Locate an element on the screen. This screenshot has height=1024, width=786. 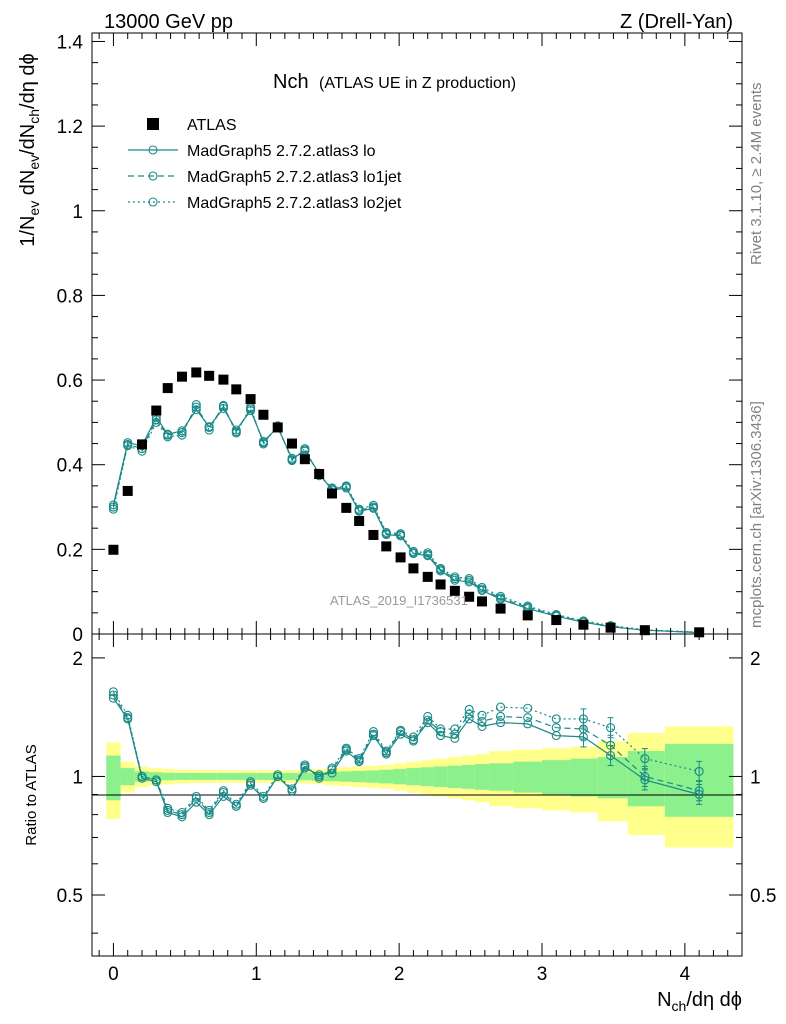
x-tick-label: 3 is located at coordinates (542, 974).